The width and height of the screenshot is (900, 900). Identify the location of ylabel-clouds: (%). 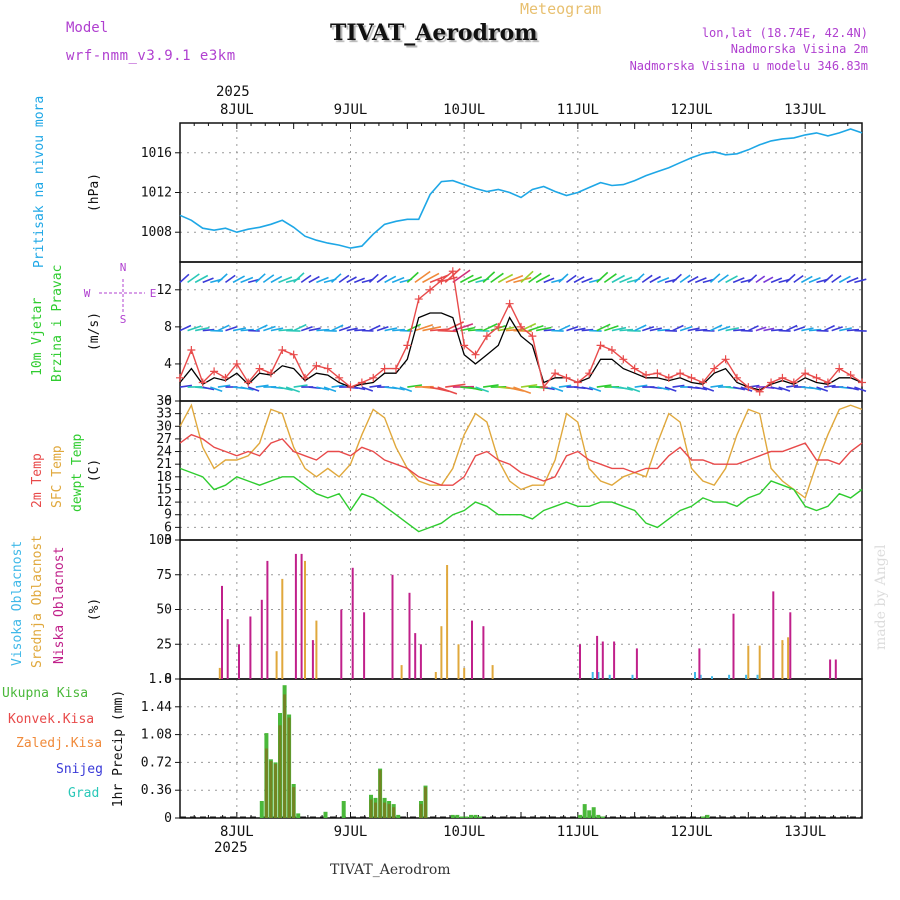
(94, 609).